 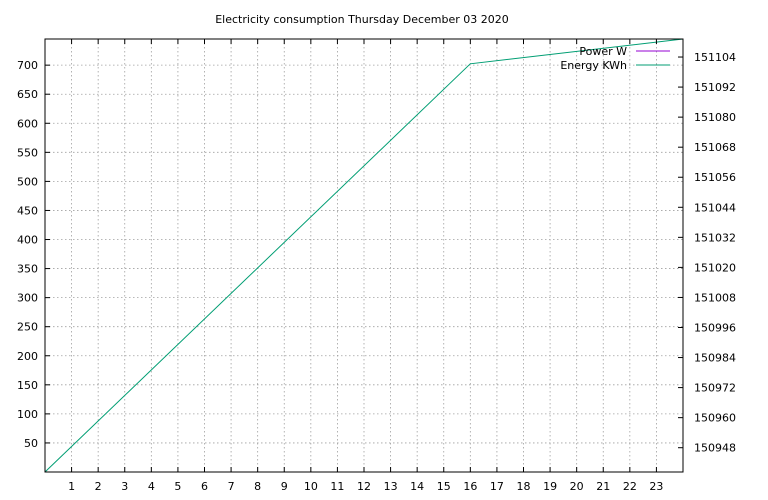 What do you see at coordinates (603, 51) in the screenshot?
I see `legend-label: Power W` at bounding box center [603, 51].